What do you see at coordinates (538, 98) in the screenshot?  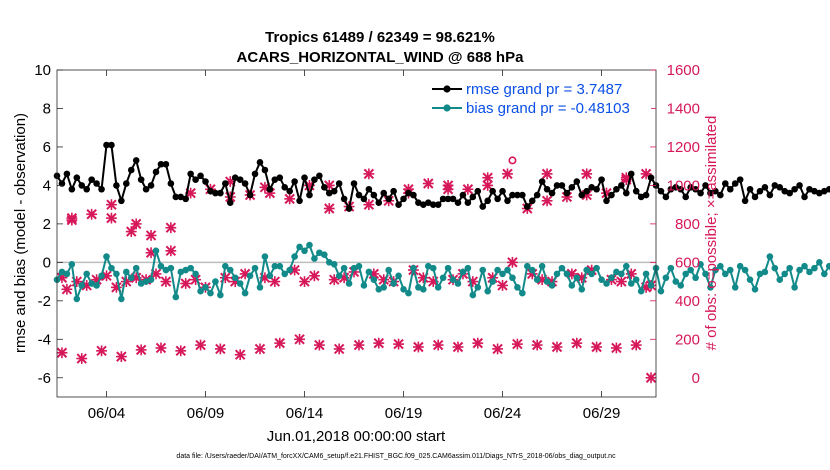 I see `legend-box` at bounding box center [538, 98].